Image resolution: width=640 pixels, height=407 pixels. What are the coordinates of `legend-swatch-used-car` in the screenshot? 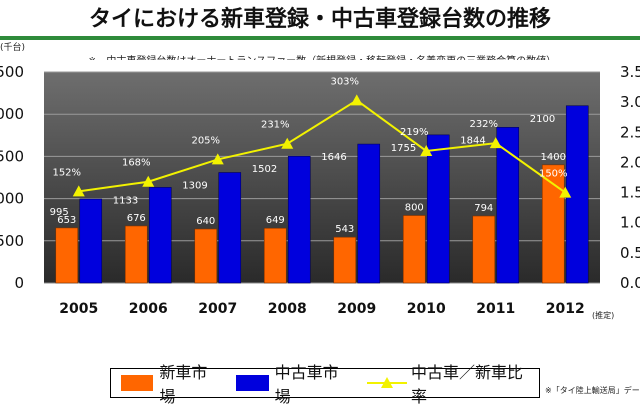 It's located at (252, 383).